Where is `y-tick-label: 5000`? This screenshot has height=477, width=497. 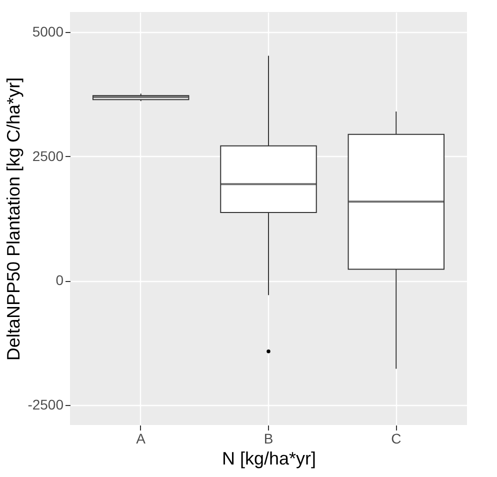
y-tick-label: 5000 is located at coordinates (48, 31).